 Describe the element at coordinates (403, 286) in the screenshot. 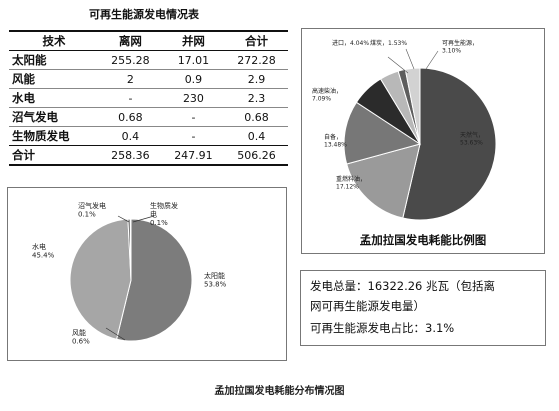

I see `info-total-generation: 发电总量：16322.26 兆瓦（包括离` at that location.